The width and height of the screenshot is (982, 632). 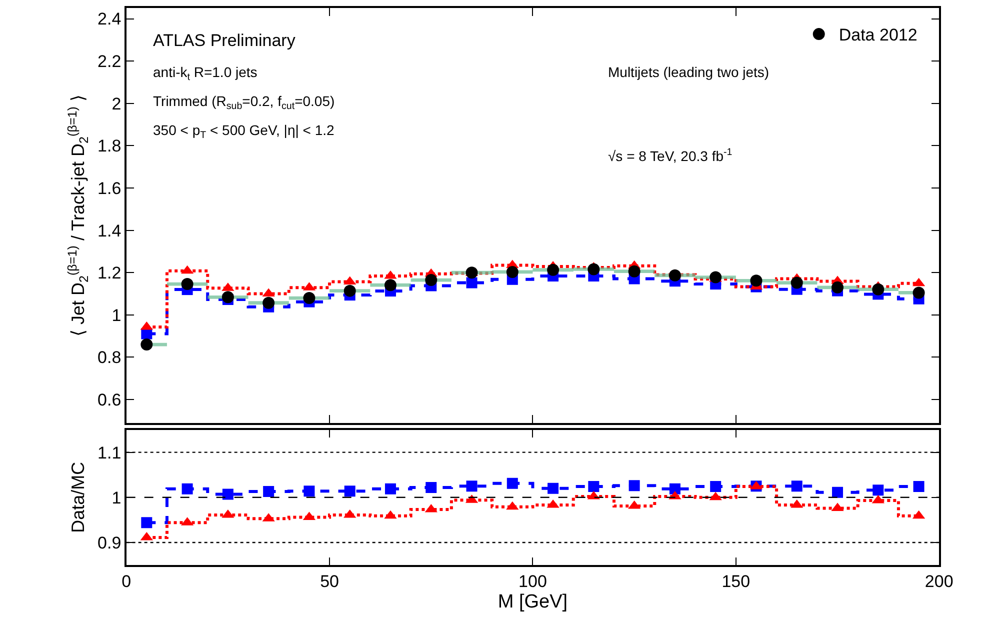 I want to click on y-tick-label: 2.2, so click(x=110, y=62).